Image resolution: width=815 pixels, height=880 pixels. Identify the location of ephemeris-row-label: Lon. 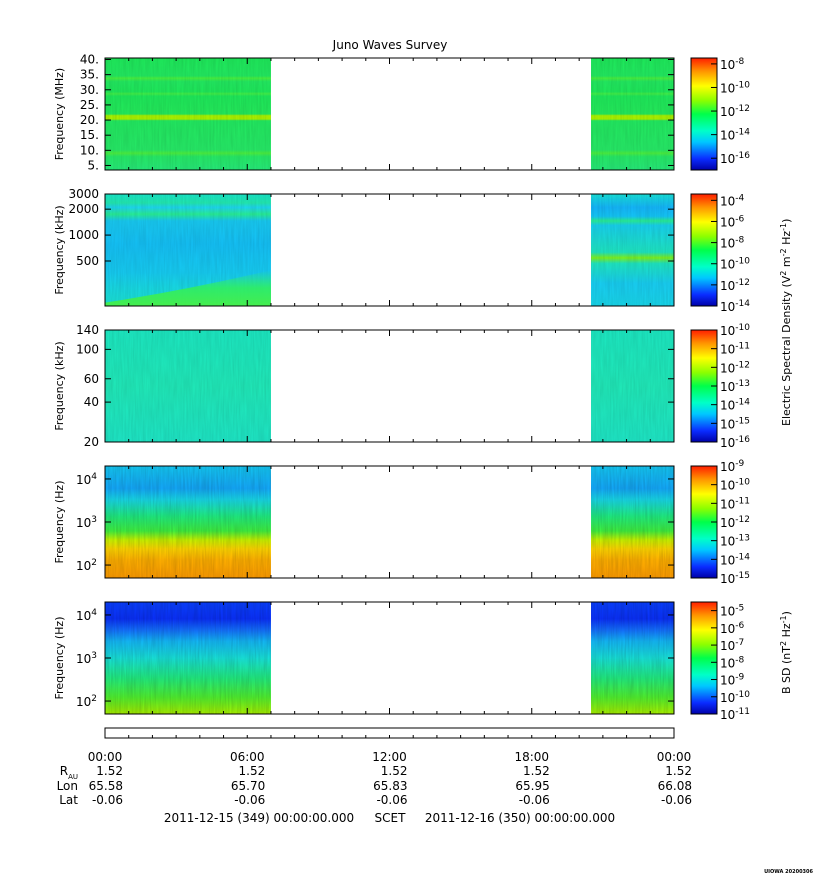
(67, 786).